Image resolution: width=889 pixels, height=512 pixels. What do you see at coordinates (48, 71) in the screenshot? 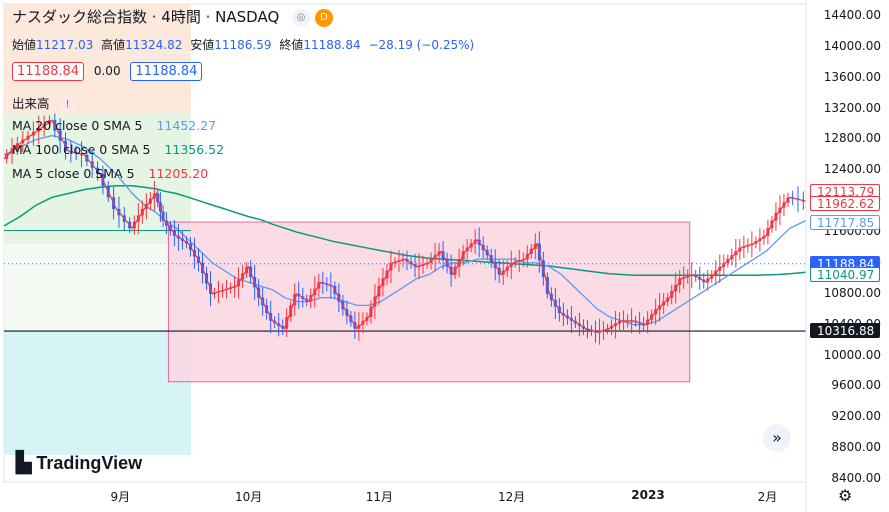
I see `sell-price-box: 11188.84` at bounding box center [48, 71].